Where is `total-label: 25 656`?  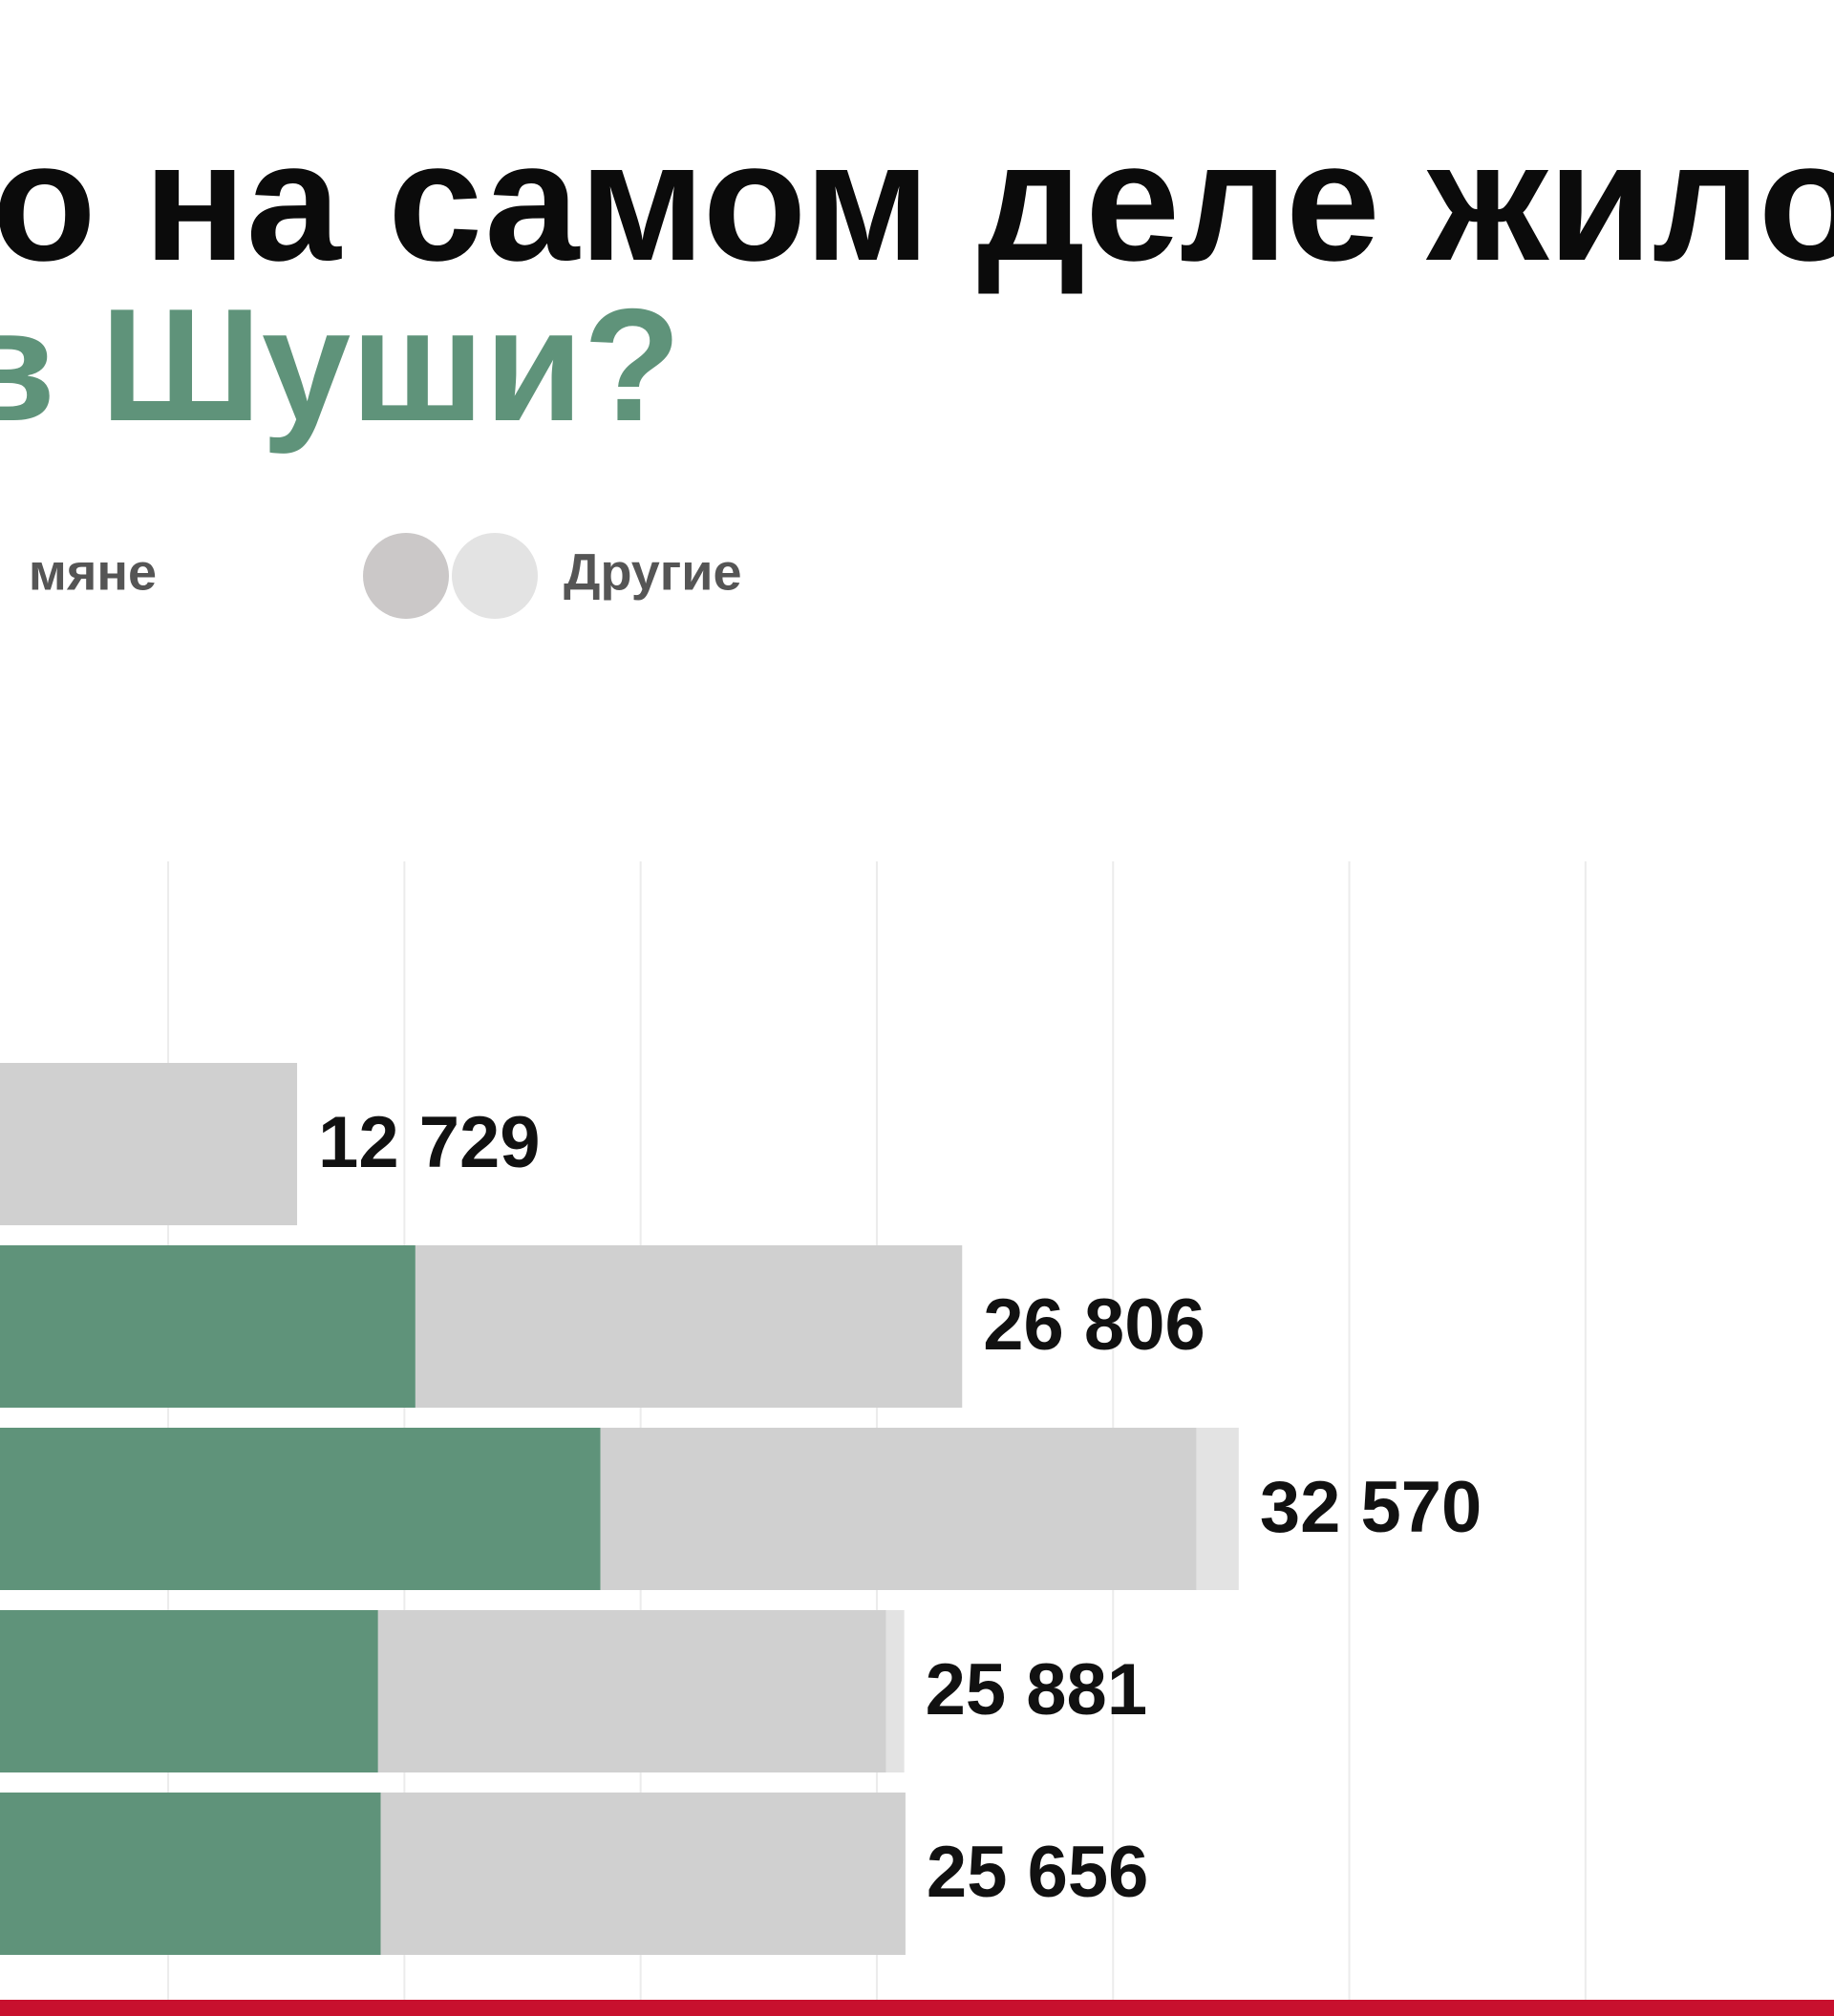 total-label: 25 656 is located at coordinates (1037, 1872).